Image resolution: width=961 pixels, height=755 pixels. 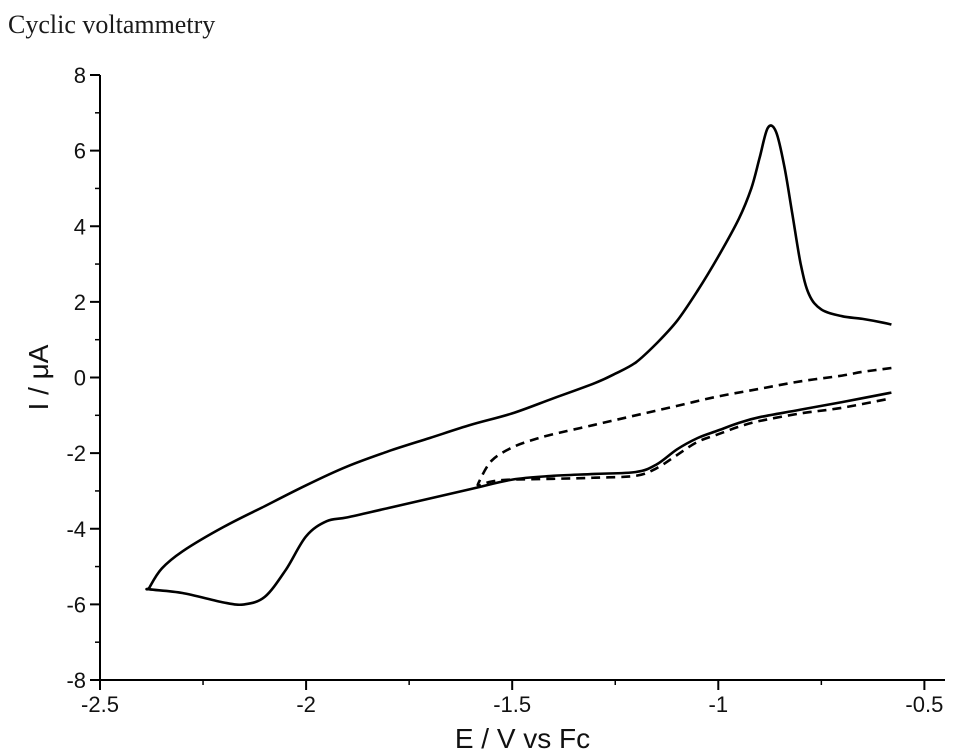 What do you see at coordinates (112, 24) in the screenshot?
I see `page-heading: Cyclic voltammetry` at bounding box center [112, 24].